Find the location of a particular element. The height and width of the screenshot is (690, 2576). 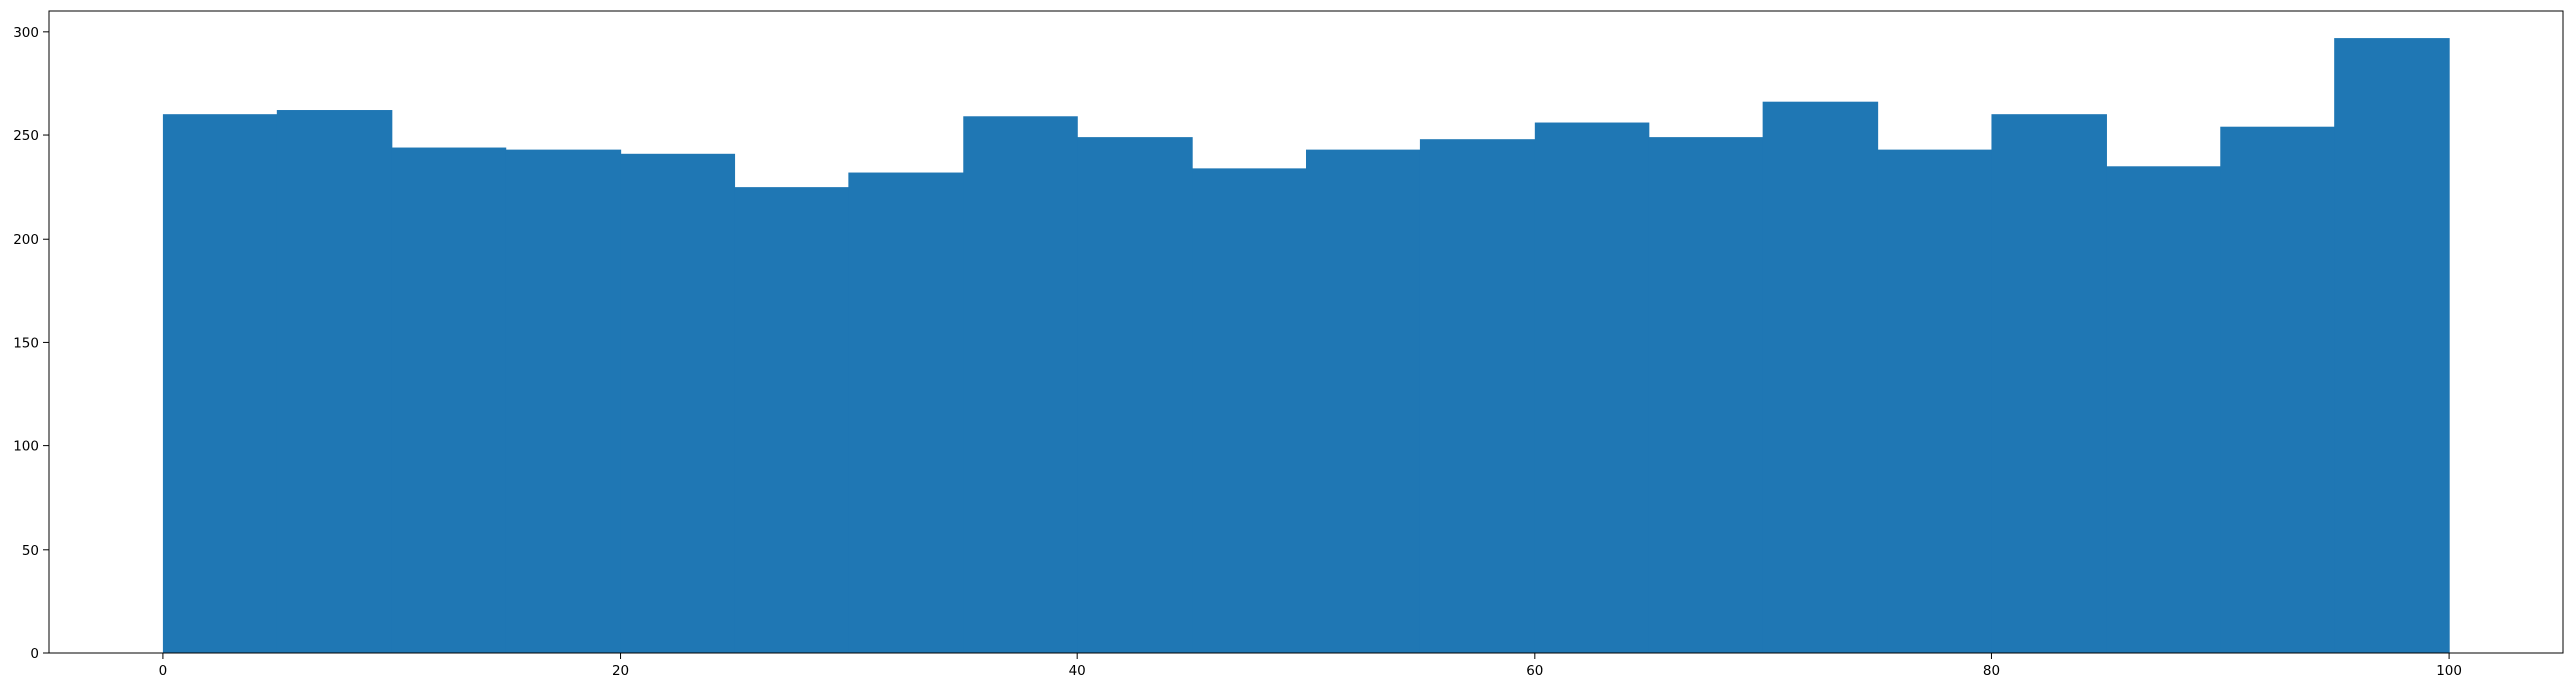

y-tick-label: 150 is located at coordinates (26, 343).